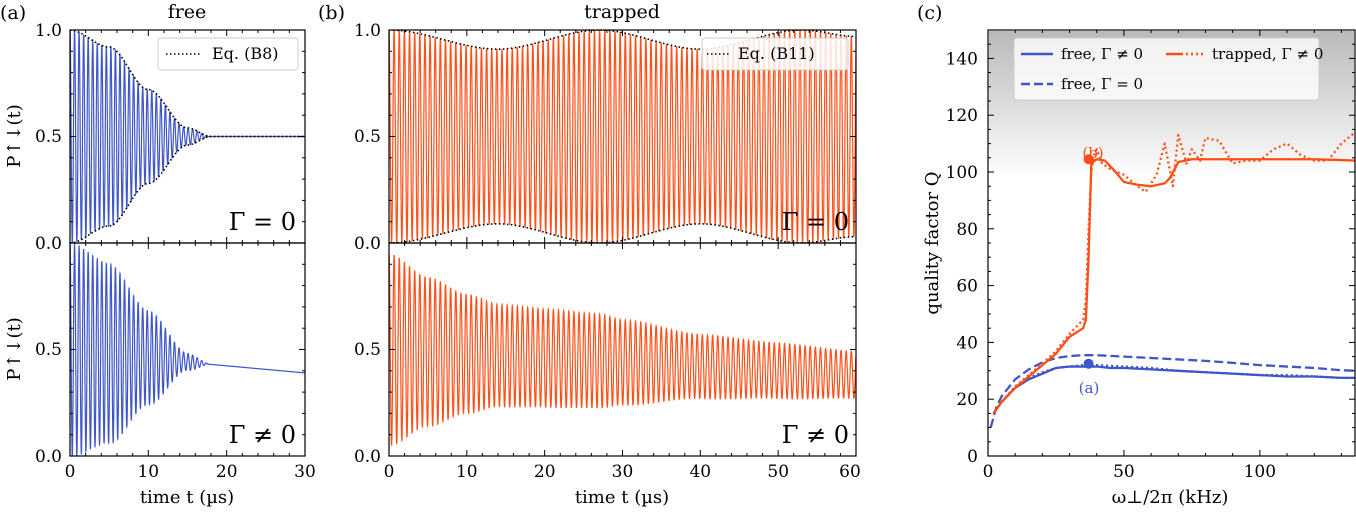 Image resolution: width=1356 pixels, height=514 pixels. What do you see at coordinates (48, 457) in the screenshot?
I see `a-ytick-bottom-0.0: 0.0` at bounding box center [48, 457].